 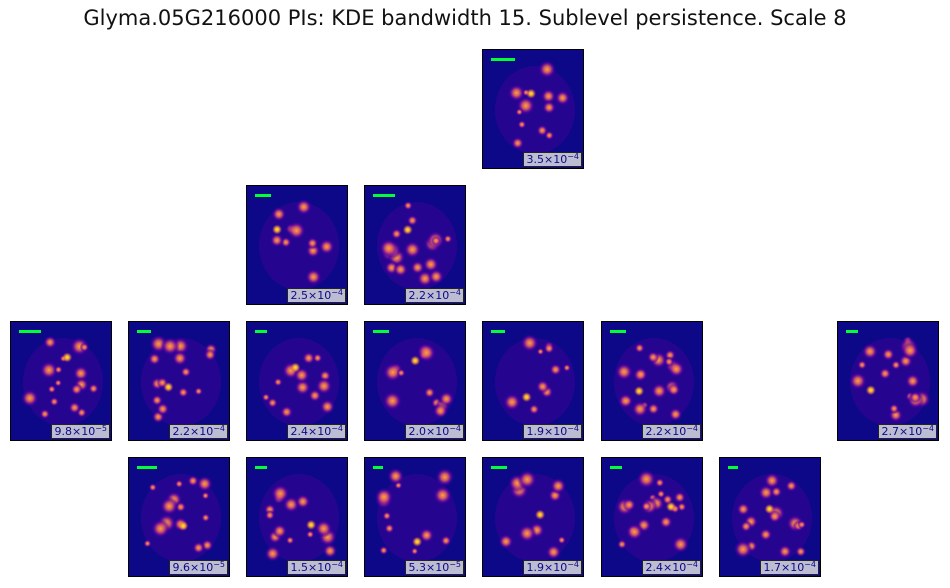 I want to click on max-value-label: 2.5×10−4, so click(x=316, y=295).